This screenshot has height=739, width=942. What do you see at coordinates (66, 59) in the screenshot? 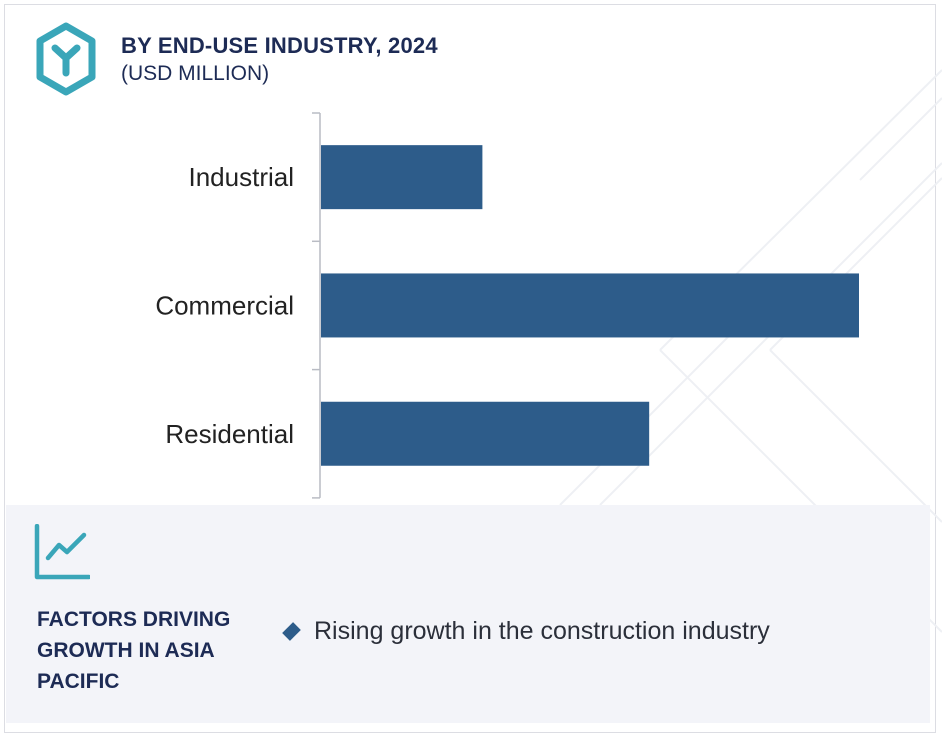
I see `hexagon-y-logo-icon` at bounding box center [66, 59].